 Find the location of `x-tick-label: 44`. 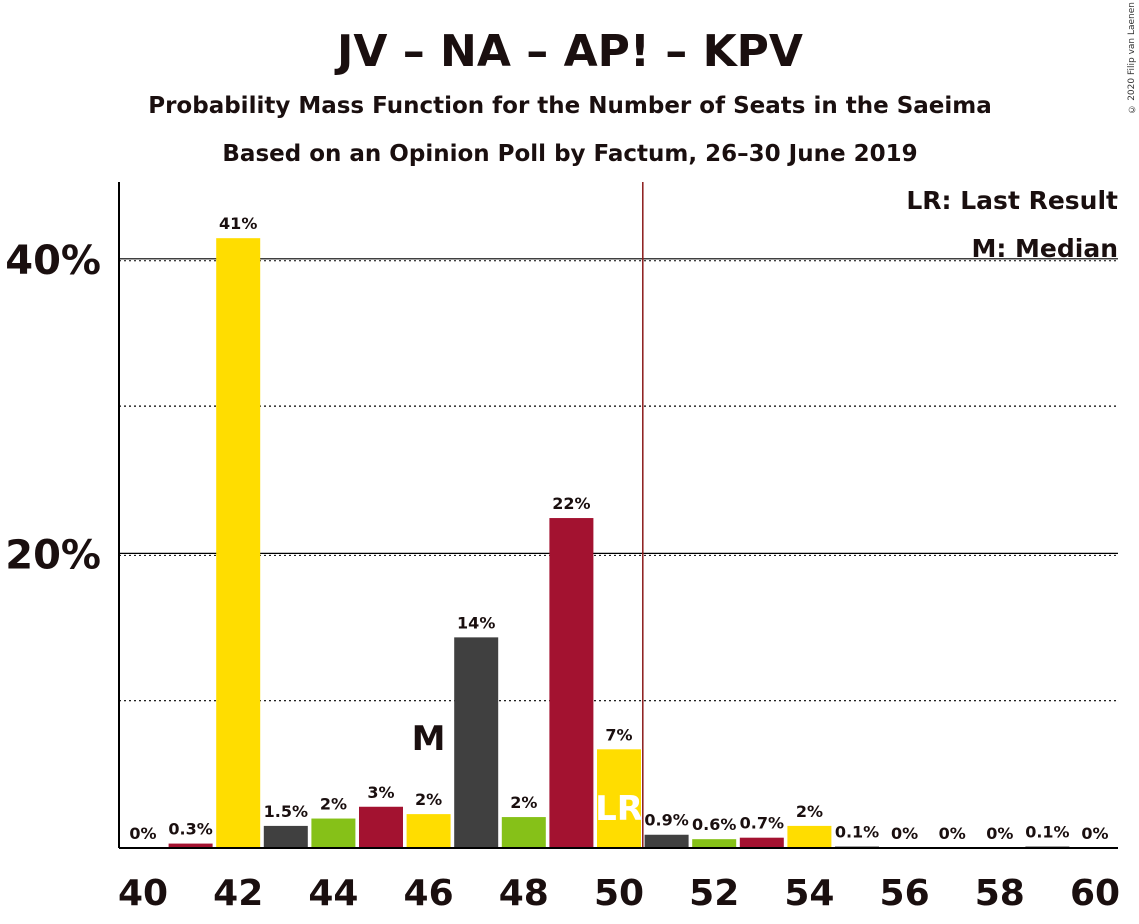

x-tick-label: 44 is located at coordinates (333, 893).